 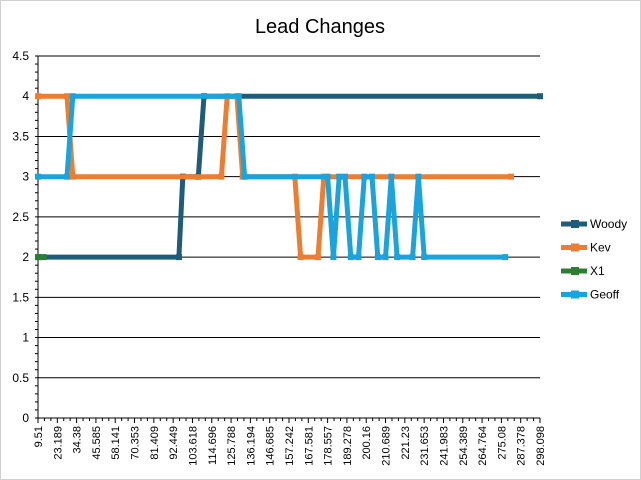 What do you see at coordinates (174, 443) in the screenshot?
I see `x-tick-label: 92.449` at bounding box center [174, 443].